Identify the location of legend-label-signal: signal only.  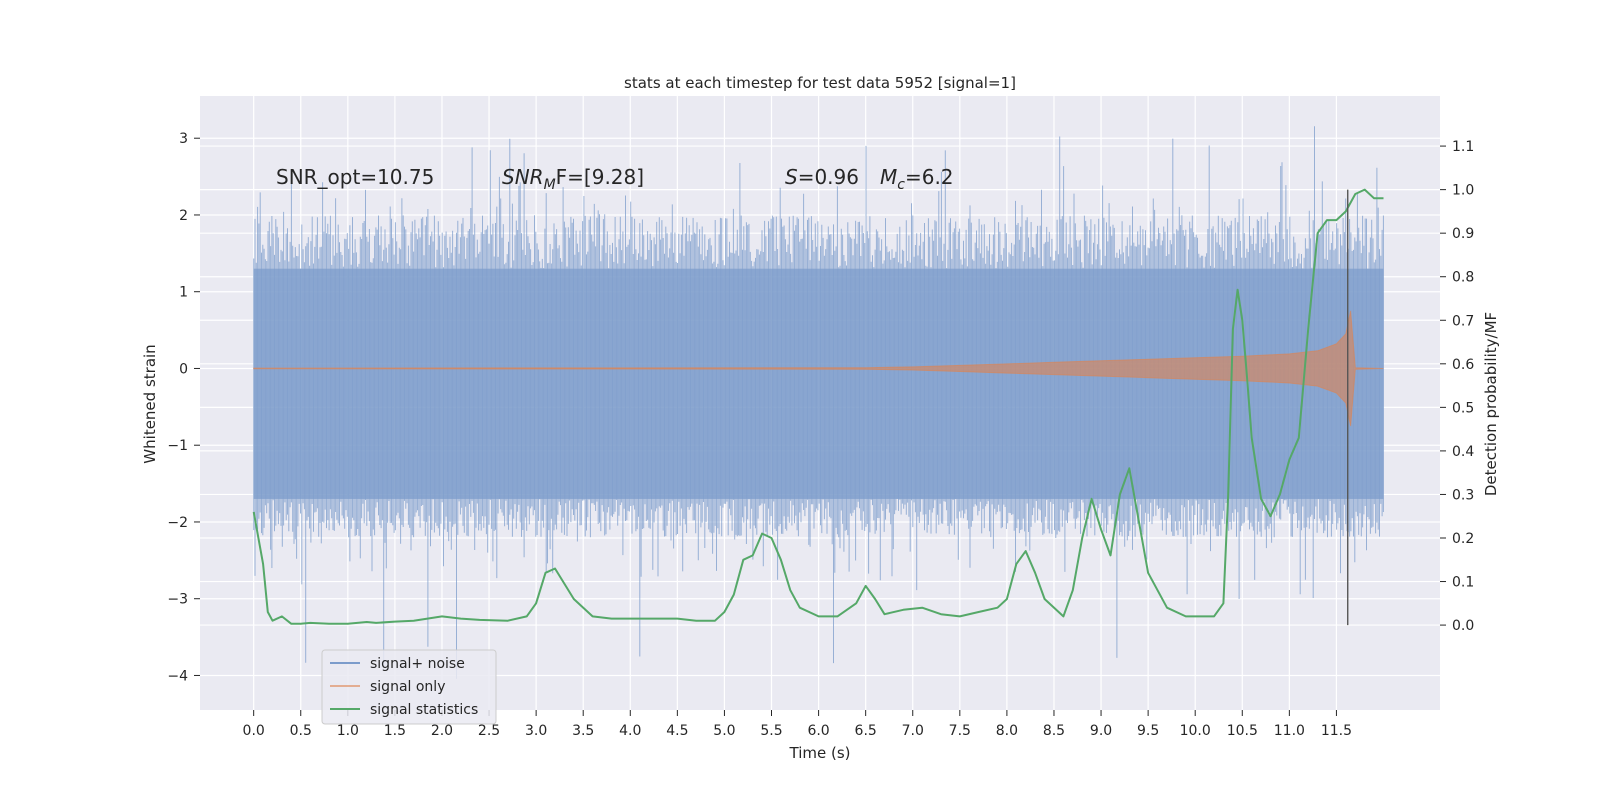
(407, 687).